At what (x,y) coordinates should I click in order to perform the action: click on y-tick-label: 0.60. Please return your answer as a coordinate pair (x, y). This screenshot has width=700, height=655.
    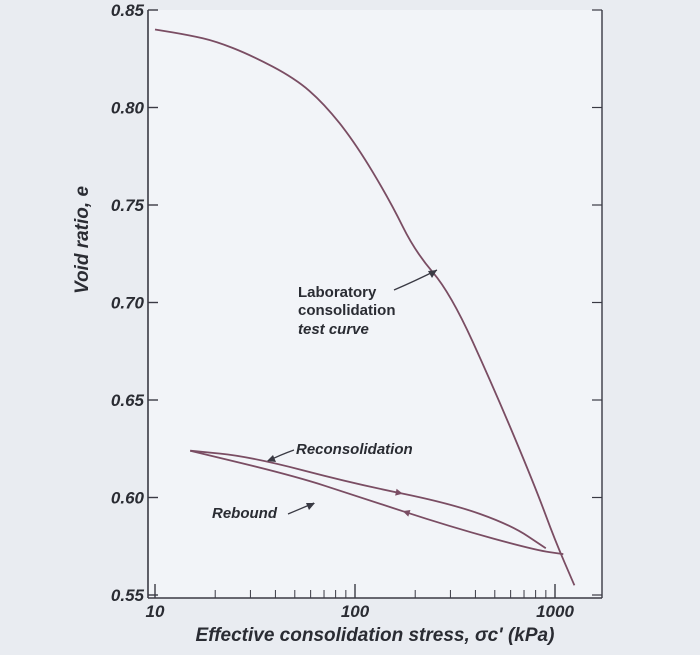
    Looking at the image, I should click on (128, 498).